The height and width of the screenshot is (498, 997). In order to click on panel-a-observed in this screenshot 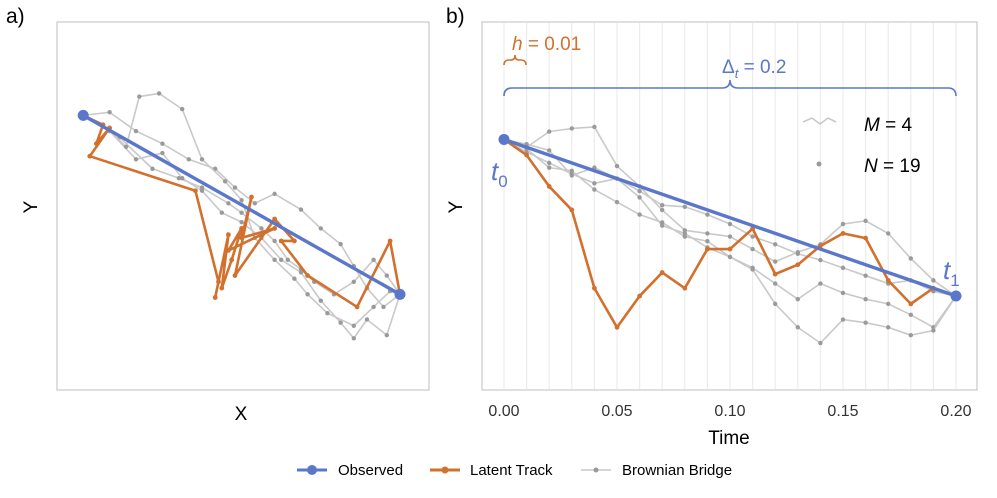, I will do `click(241, 204)`.